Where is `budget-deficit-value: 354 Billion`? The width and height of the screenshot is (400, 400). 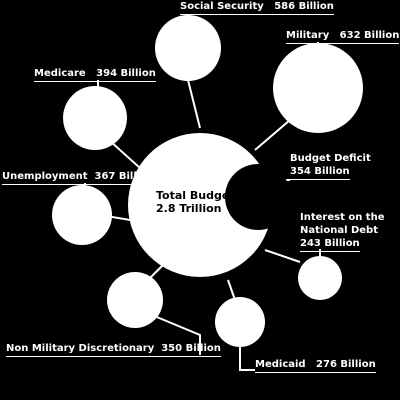 budget-deficit-value: 354 Billion is located at coordinates (320, 173).